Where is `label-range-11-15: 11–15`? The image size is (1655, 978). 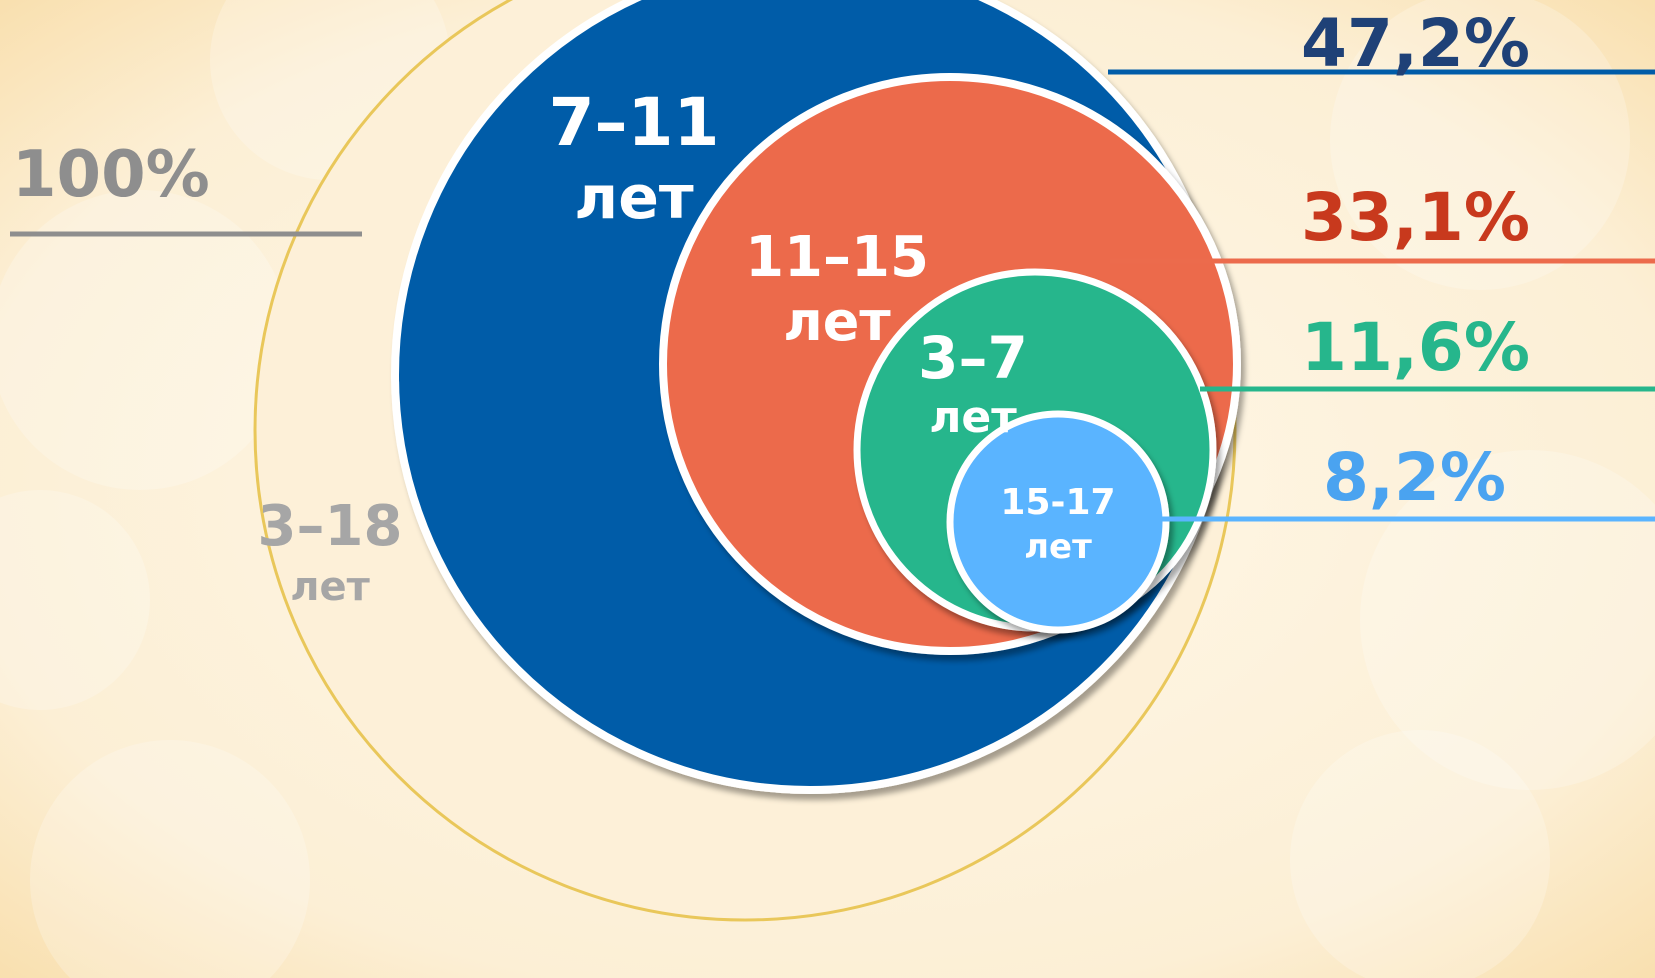
label-range-11-15: 11–15 is located at coordinates (837, 257).